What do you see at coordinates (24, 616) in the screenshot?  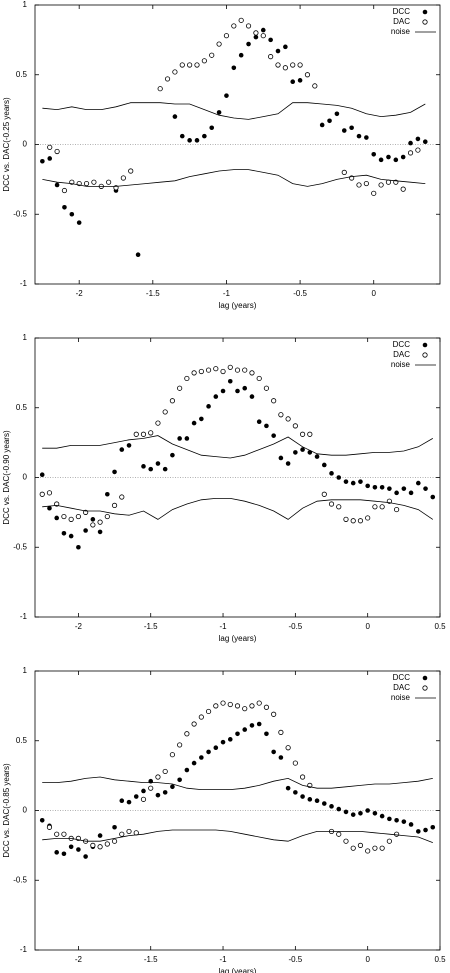 I see `y-tick-label: -1` at bounding box center [24, 616].